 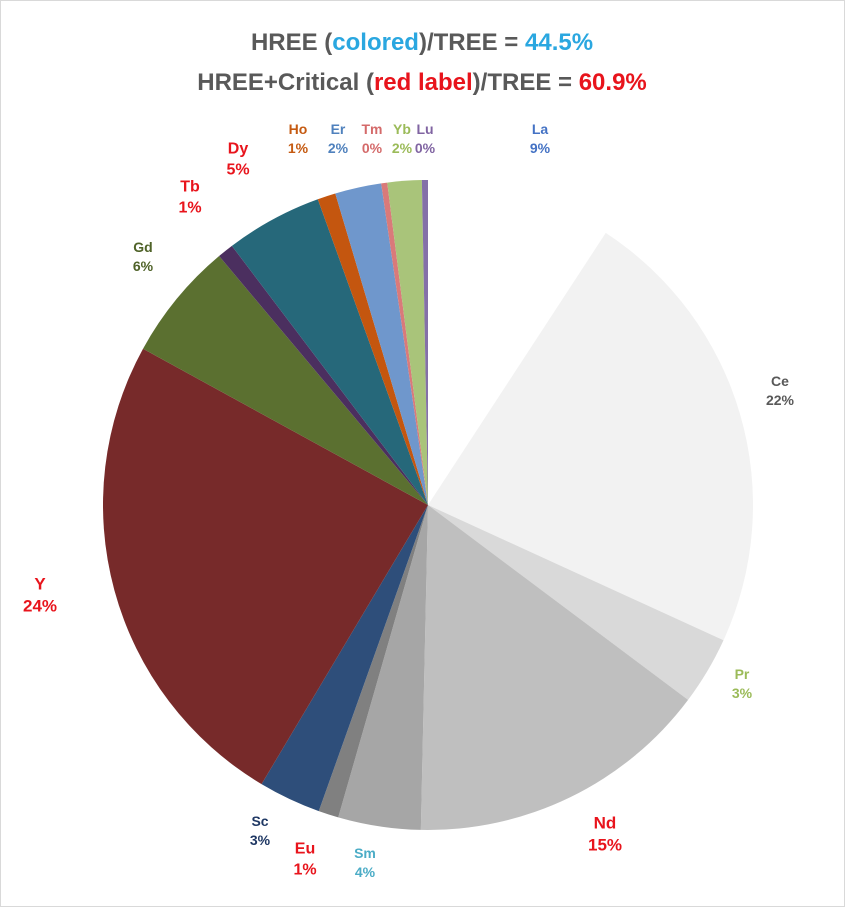 What do you see at coordinates (780, 400) in the screenshot?
I see `slice-label-value: 22%` at bounding box center [780, 400].